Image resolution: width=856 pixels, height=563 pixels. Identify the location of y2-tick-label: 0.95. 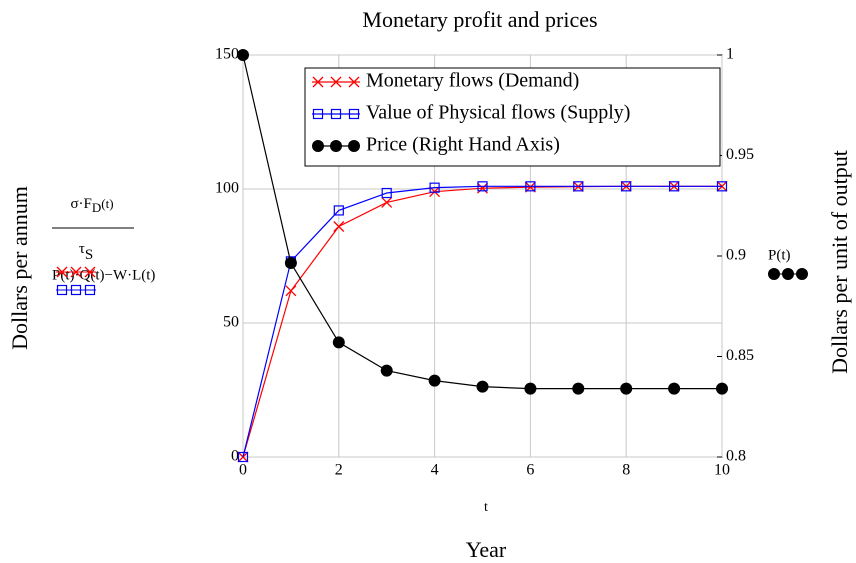
(740, 154).